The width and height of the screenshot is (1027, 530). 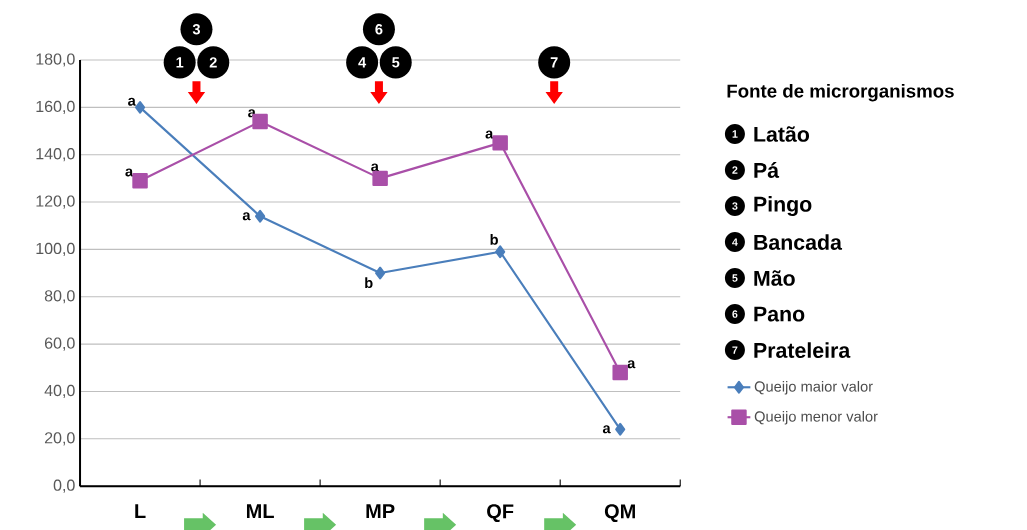 I want to click on legend-label: Queijo maior valor, so click(x=813, y=387).